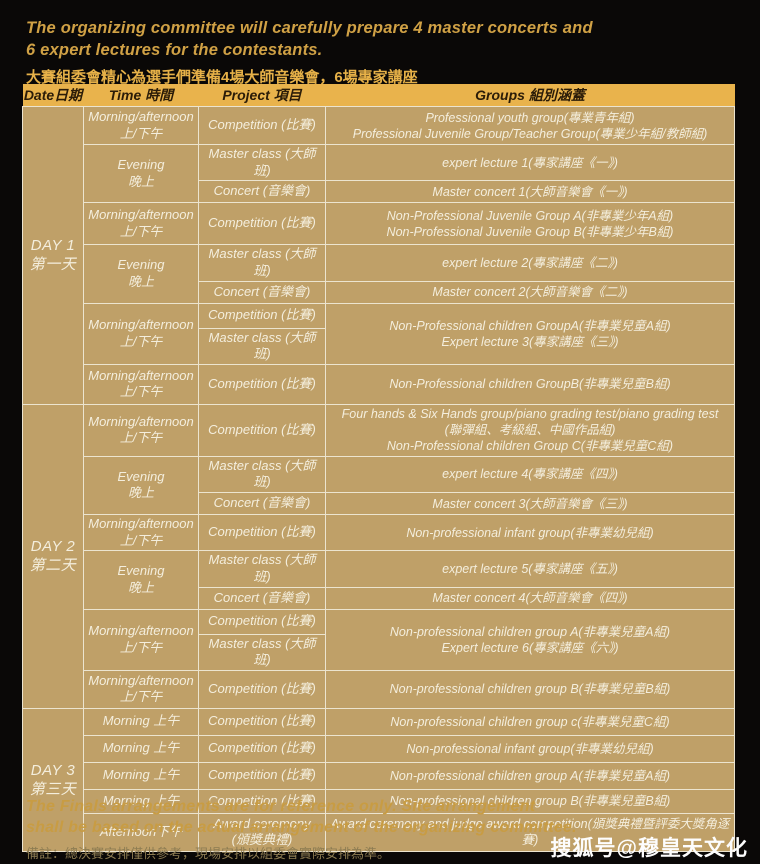  Describe the element at coordinates (530, 162) in the screenshot. I see `groups-cell: expert lecture 1(專家講座《一》)` at that location.